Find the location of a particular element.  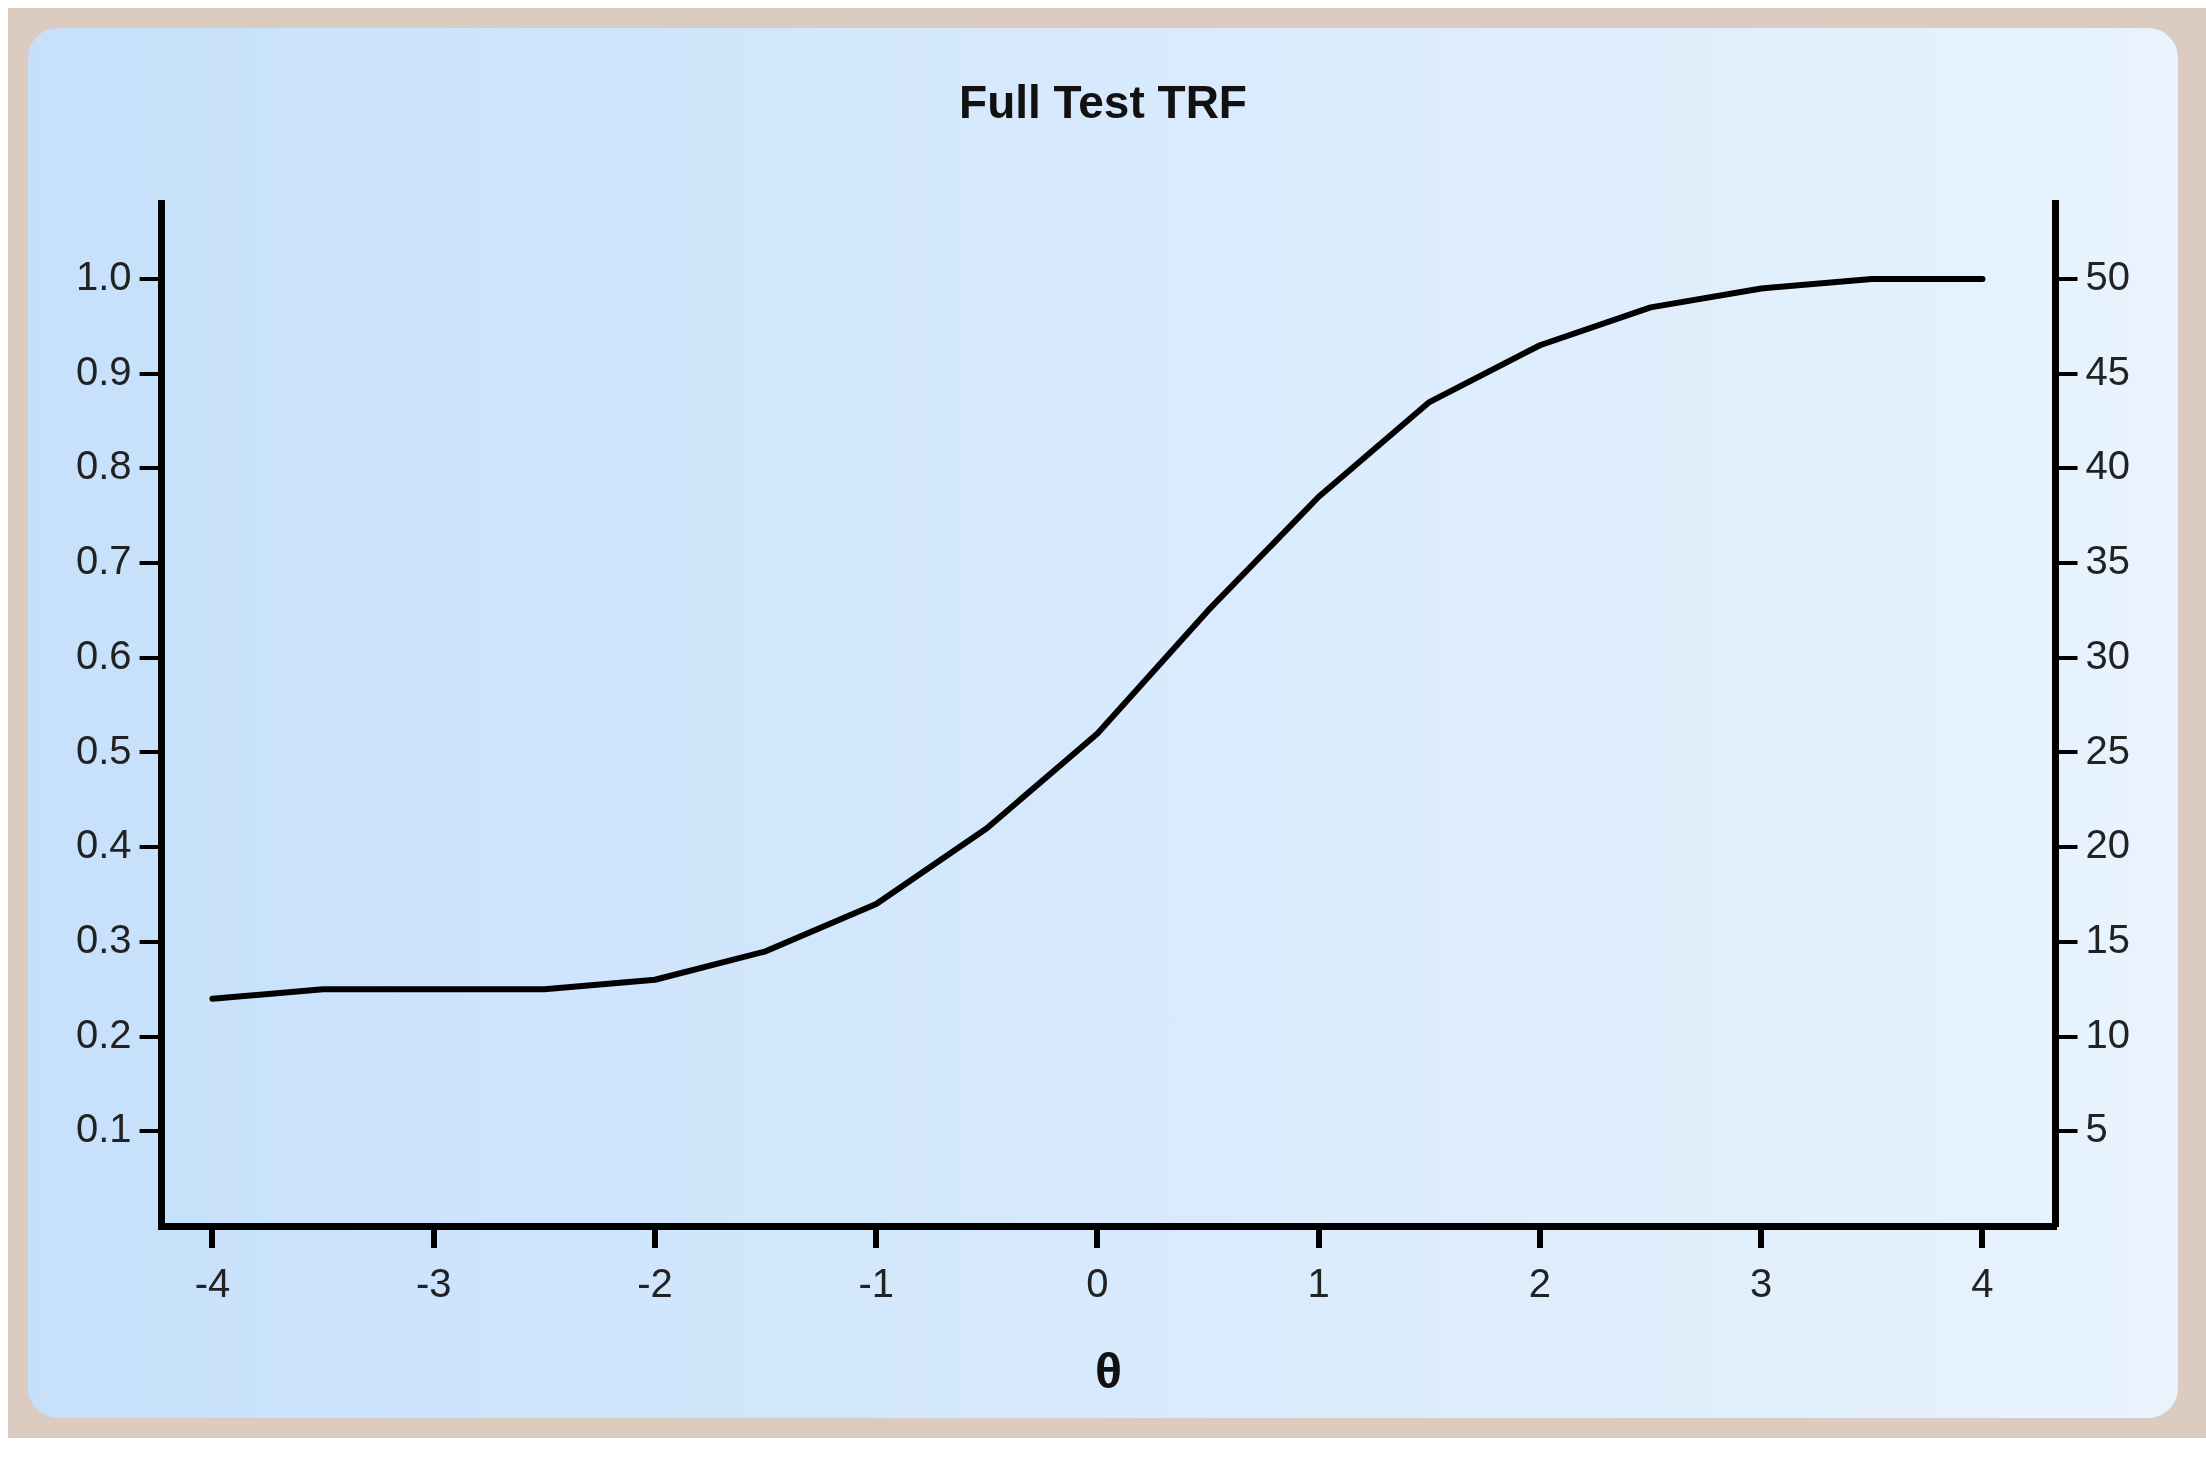

y2-tick-label: 15 is located at coordinates (2108, 938).